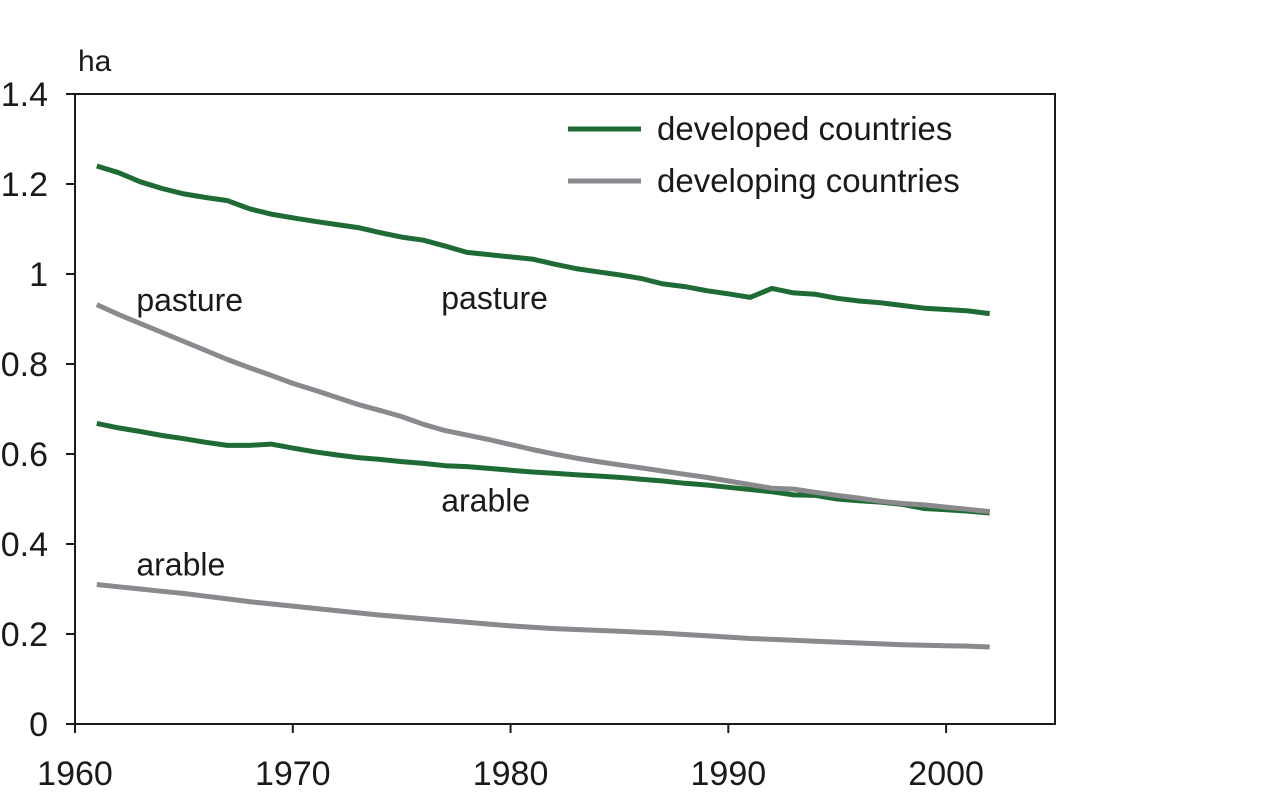 Image resolution: width=1280 pixels, height=793 pixels. I want to click on y-tick-label: 0, so click(38, 725).